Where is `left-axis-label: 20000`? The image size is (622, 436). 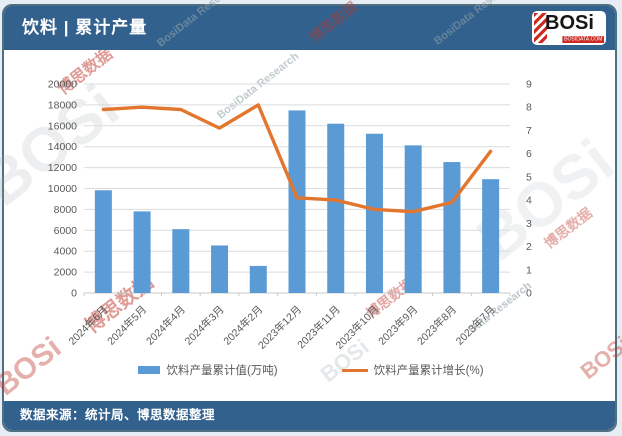 left-axis-label: 20000 is located at coordinates (62, 85).